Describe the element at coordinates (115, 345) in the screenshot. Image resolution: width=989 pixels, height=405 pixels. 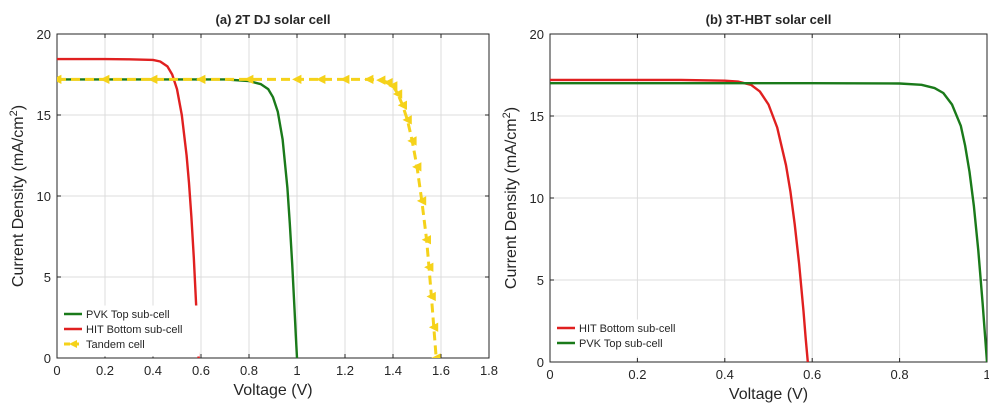
I see `legend-label: Tandem cell` at that location.